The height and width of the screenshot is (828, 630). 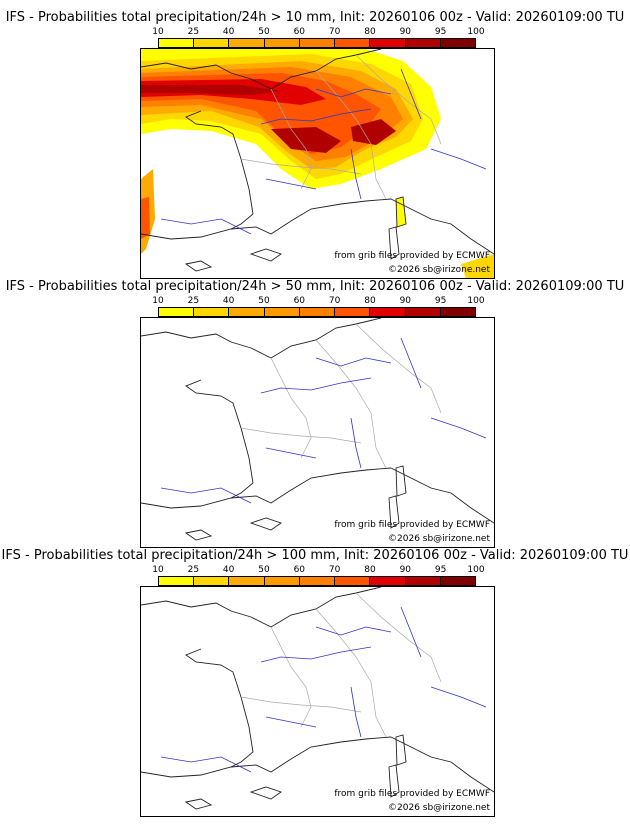 I want to click on colorbar-label: 60, so click(x=299, y=570).